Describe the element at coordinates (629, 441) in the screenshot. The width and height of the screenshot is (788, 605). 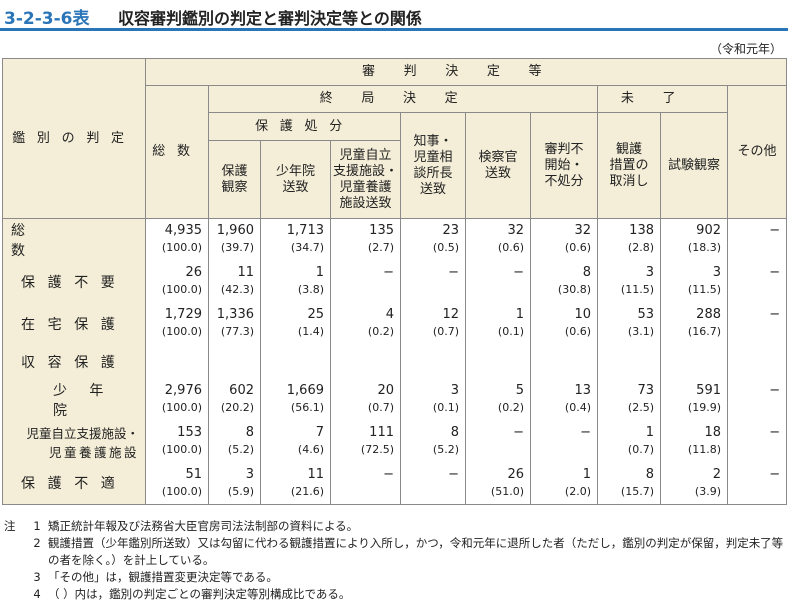
I see `value-cell: 1 (0.7)` at that location.